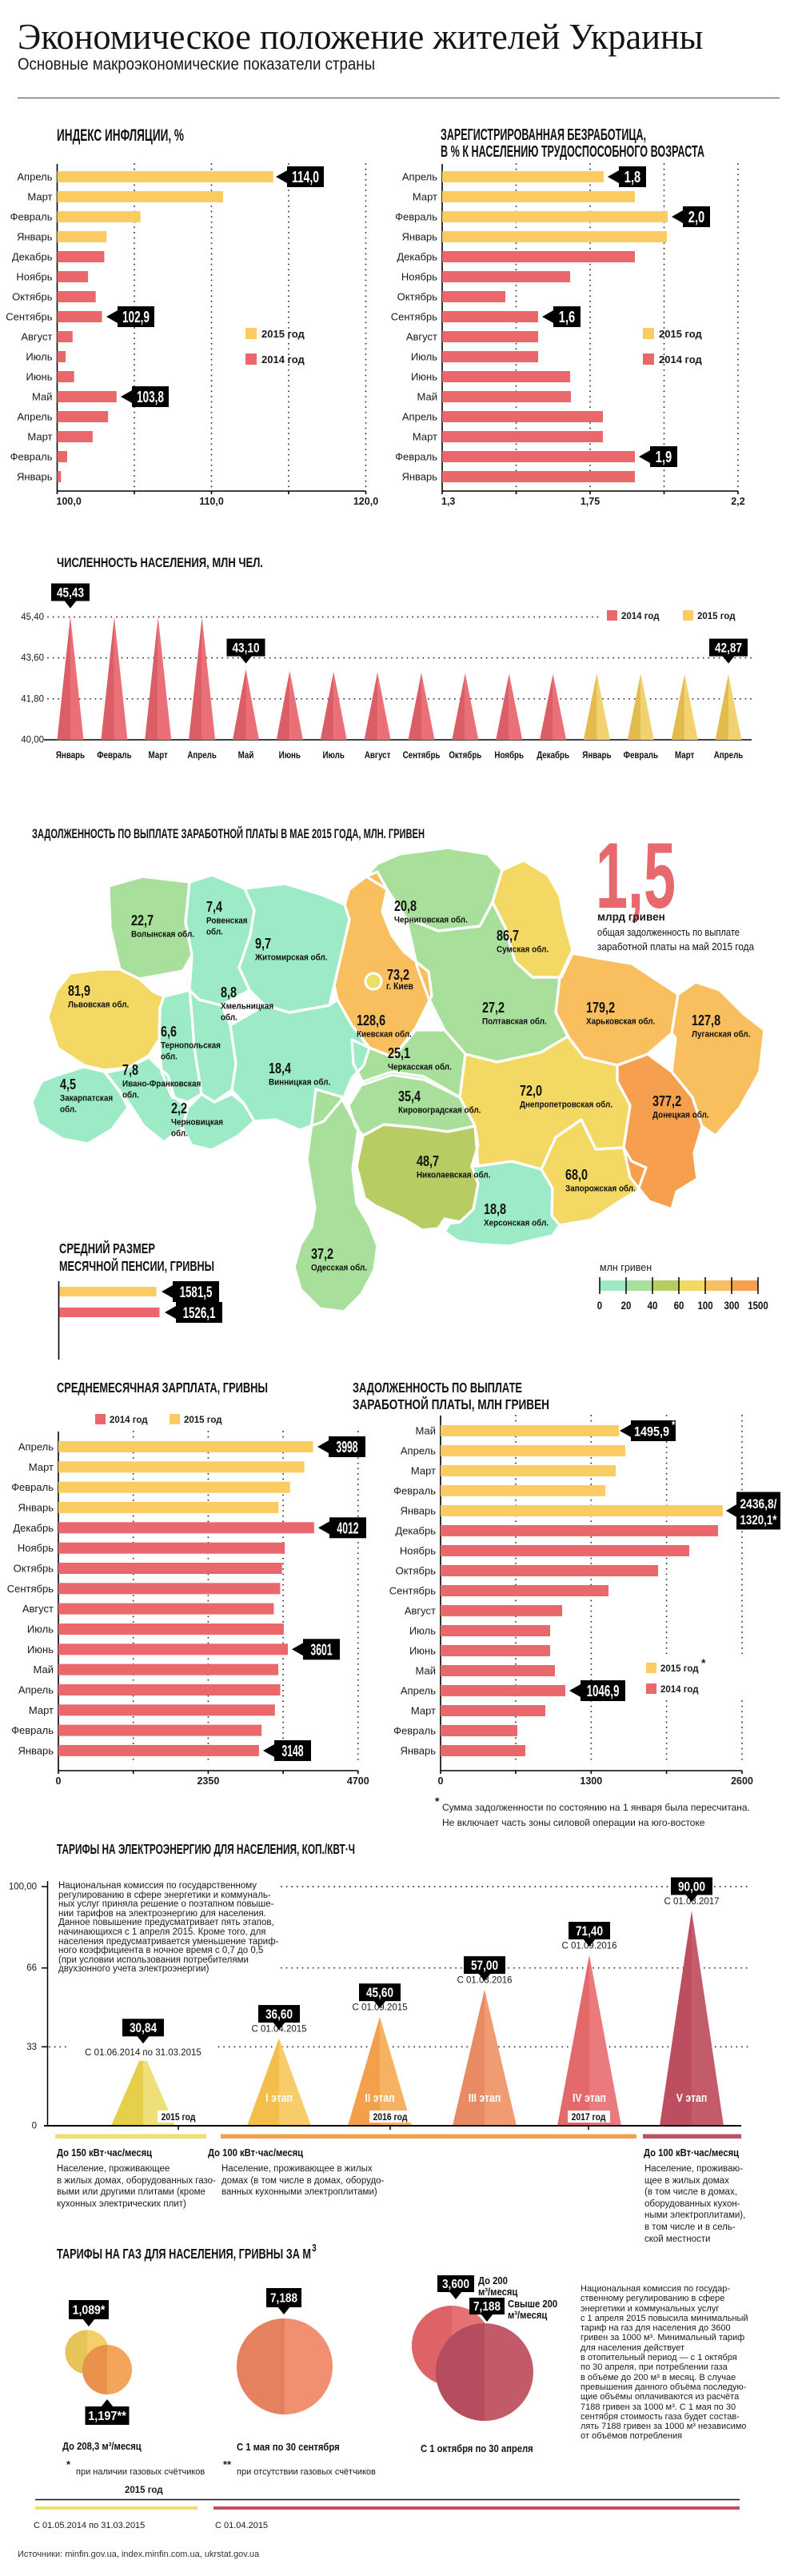 Image resolution: width=798 pixels, height=2576 pixels. I want to click on svg-text: ЗАДОЛЖЕННОСТЬ ПО ВЫПЛАТЕ, so click(437, 1388).